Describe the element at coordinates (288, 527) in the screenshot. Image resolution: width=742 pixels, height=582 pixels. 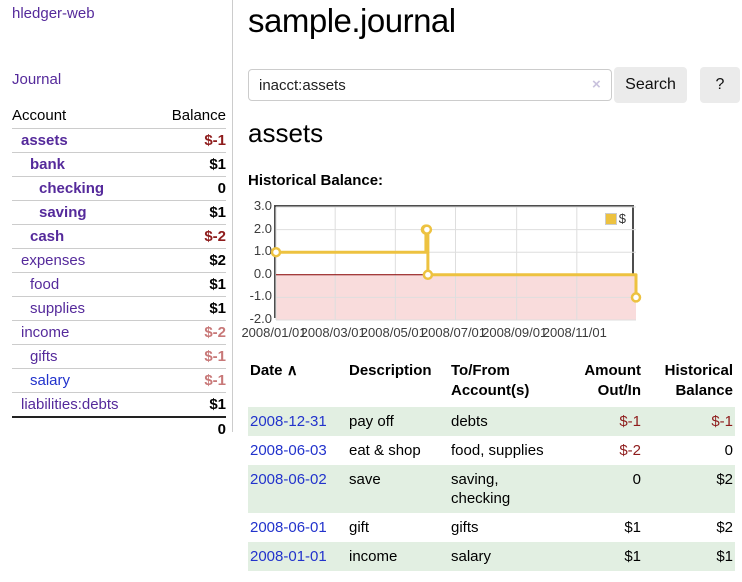
I see `transaction-date-link: 2008-06-01` at that location.